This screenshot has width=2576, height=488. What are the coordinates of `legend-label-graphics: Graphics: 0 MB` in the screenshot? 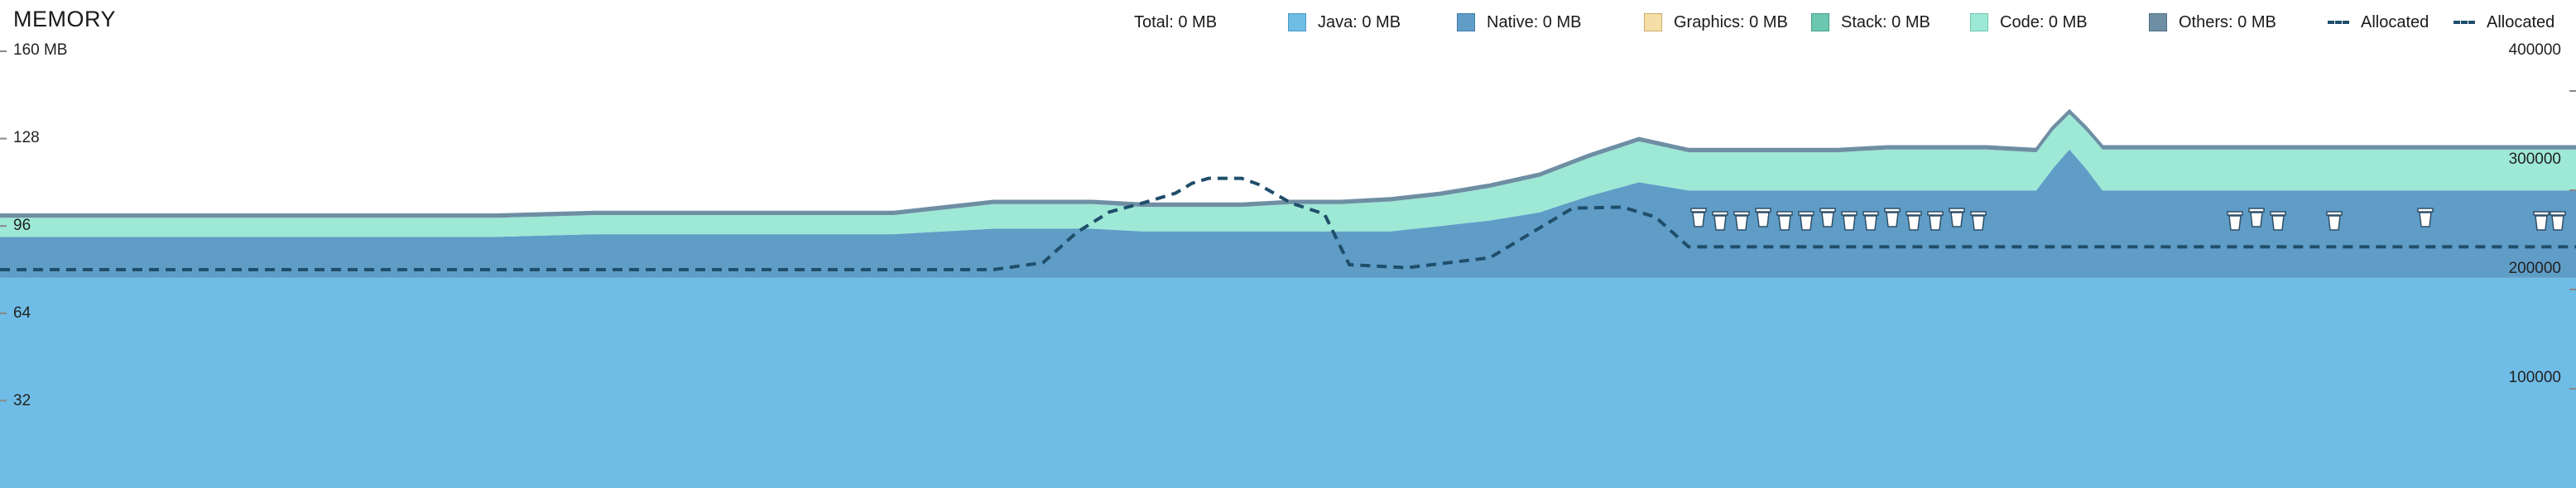 It's located at (1731, 21).